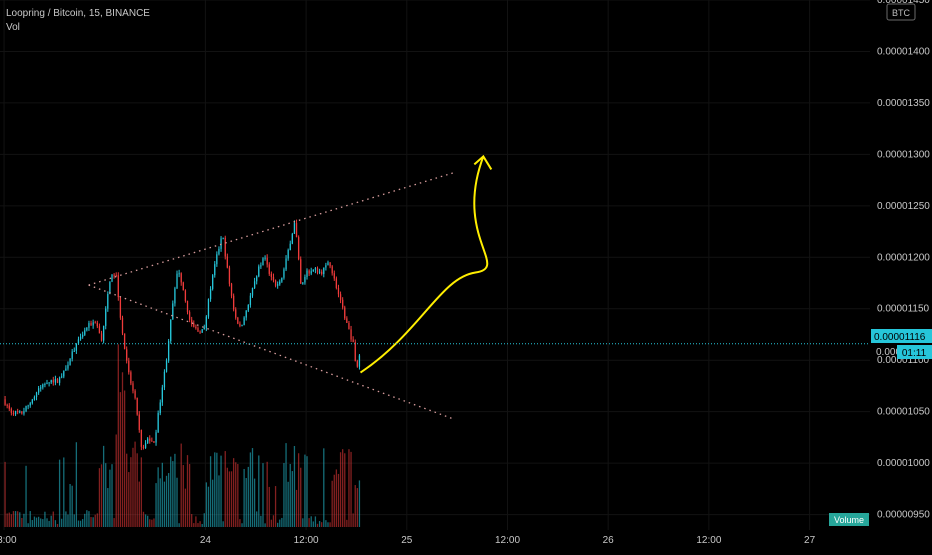 This screenshot has height=555, width=932. I want to click on price-tick-label: 0.00001400, so click(903, 51).